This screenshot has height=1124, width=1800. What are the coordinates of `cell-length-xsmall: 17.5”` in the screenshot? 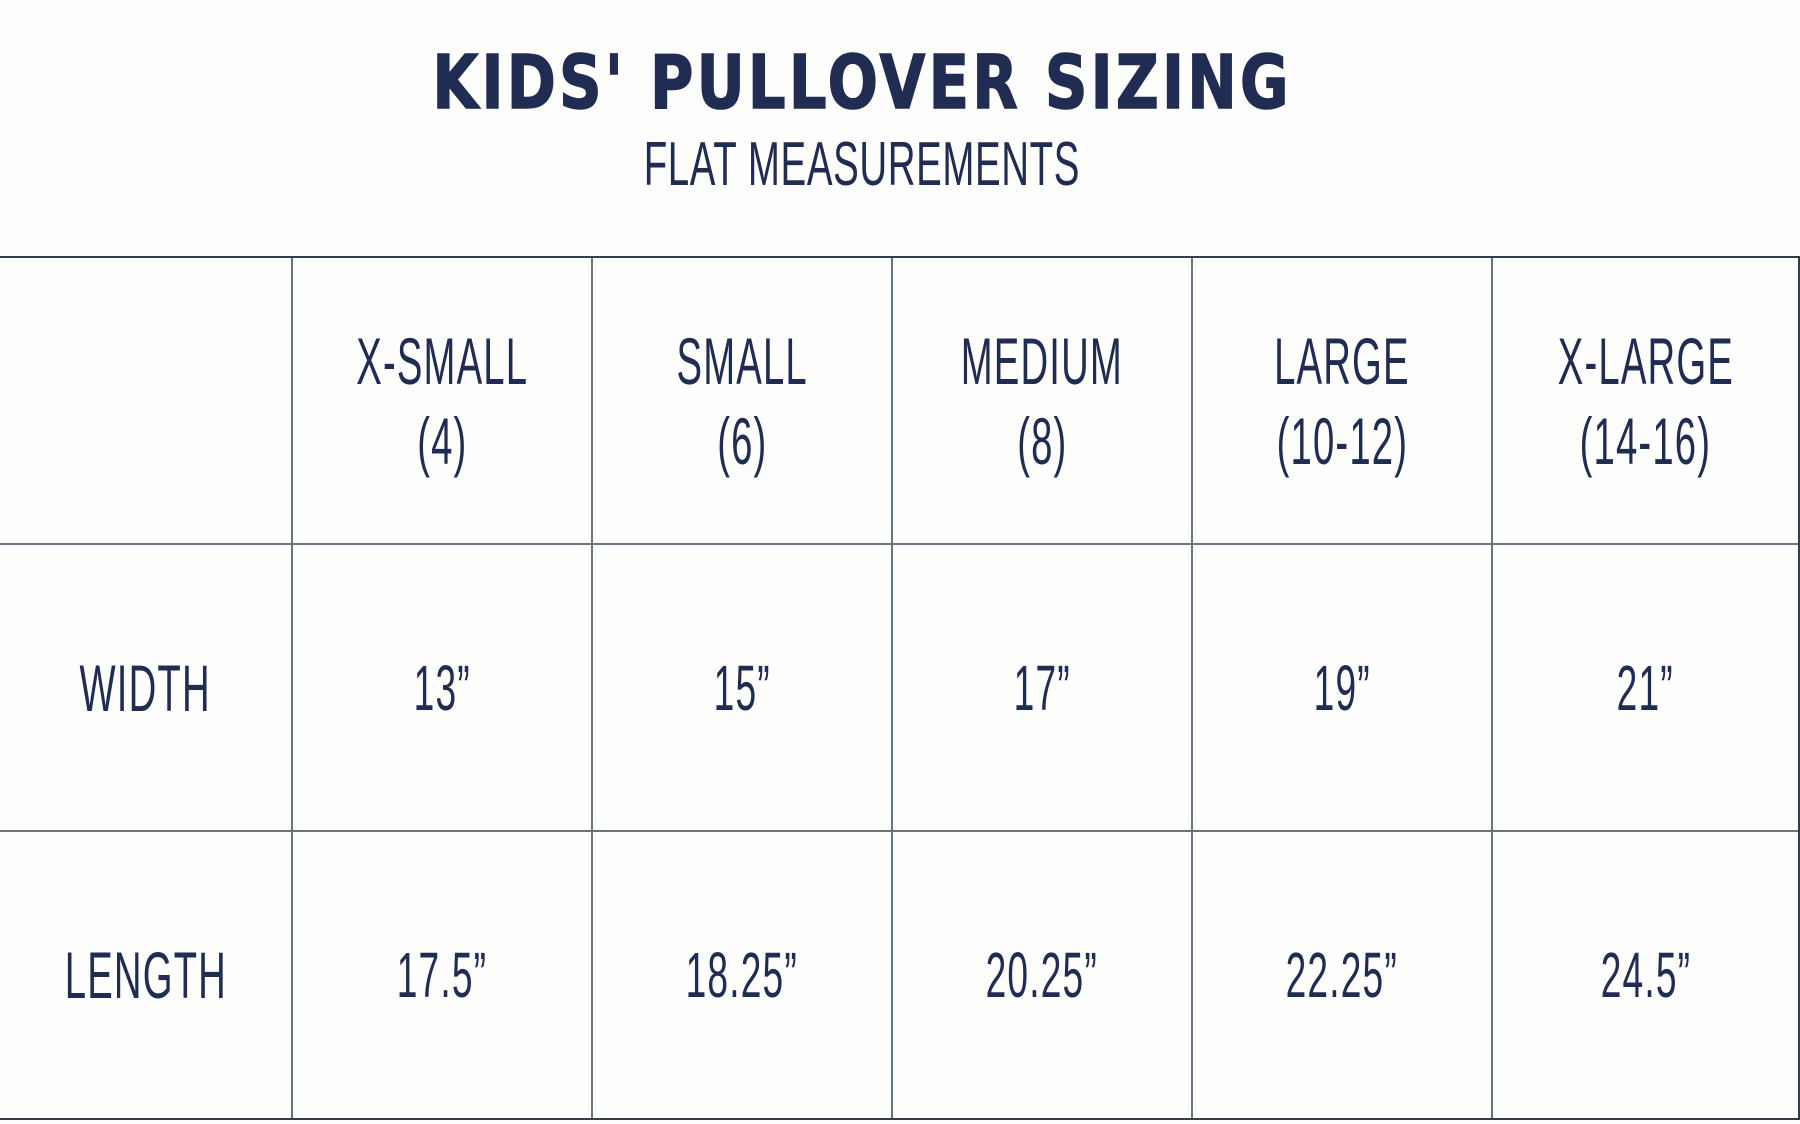 It's located at (443, 975).